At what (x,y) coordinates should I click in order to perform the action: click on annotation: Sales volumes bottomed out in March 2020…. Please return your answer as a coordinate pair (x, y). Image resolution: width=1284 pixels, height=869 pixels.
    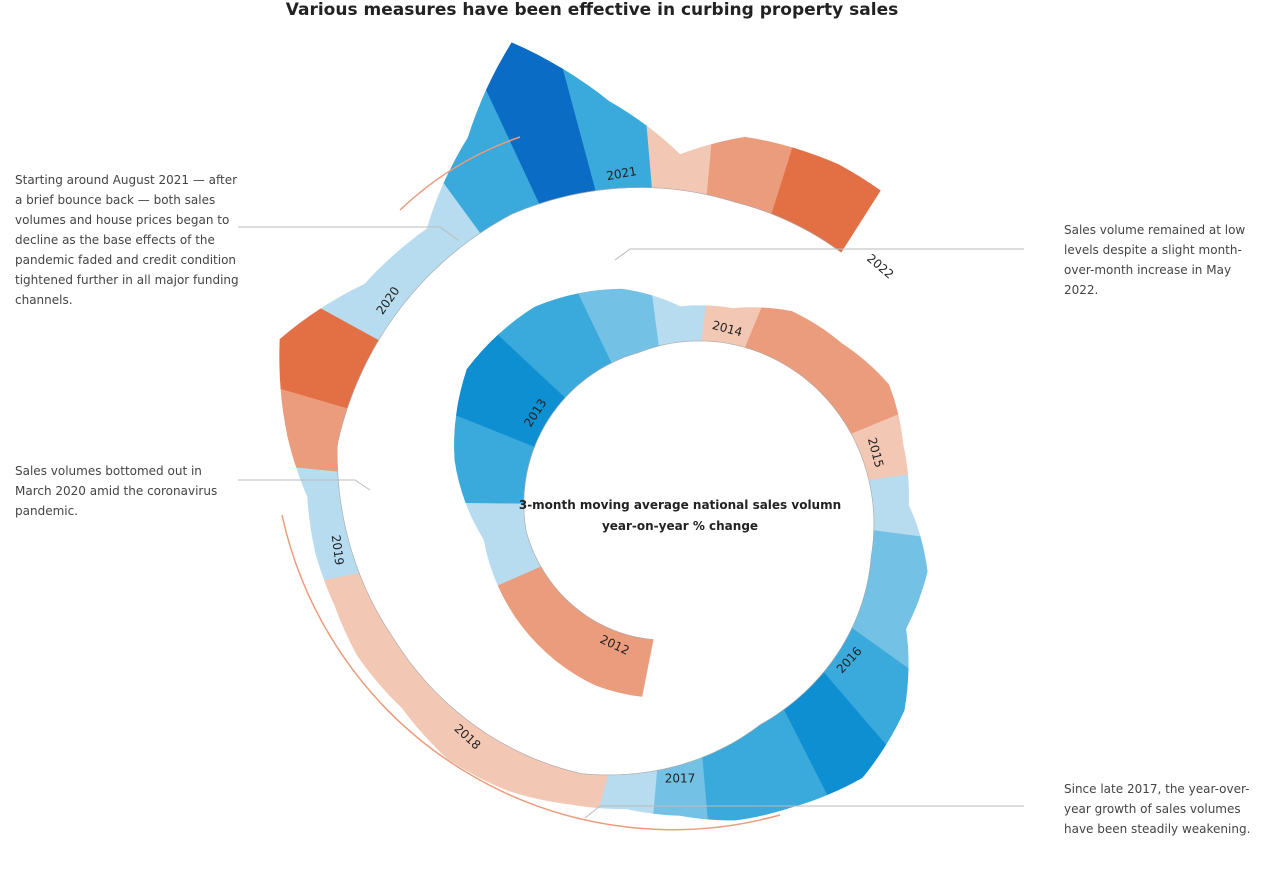
    Looking at the image, I should click on (116, 491).